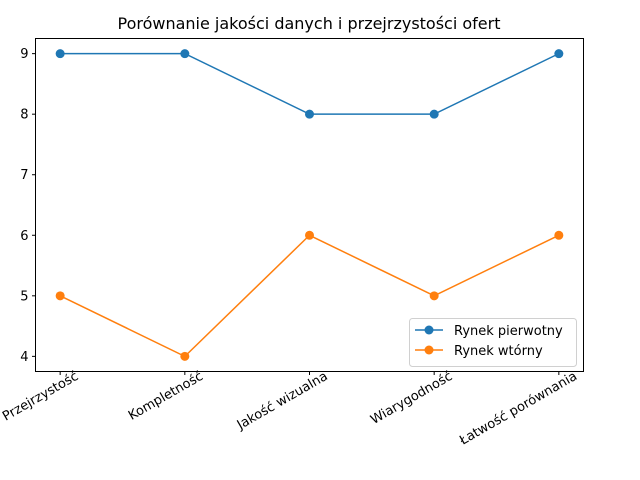 The height and width of the screenshot is (480, 640). What do you see at coordinates (508, 331) in the screenshot?
I see `legend-label-rynek-pierwotny: Rynek pierwotny` at bounding box center [508, 331].